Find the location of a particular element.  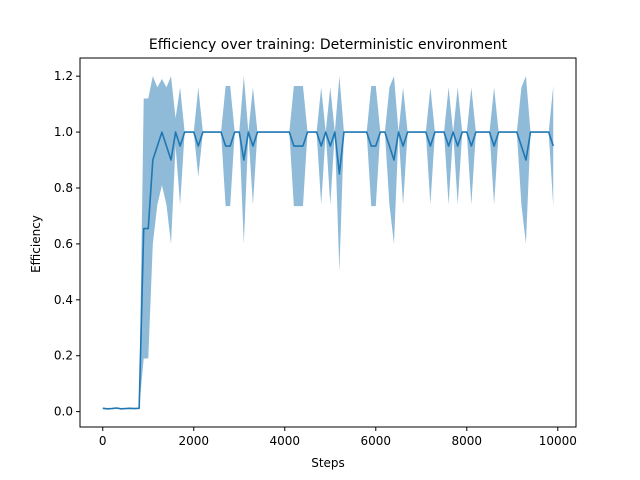

y-tick-label: 0.4 is located at coordinates (63, 300).